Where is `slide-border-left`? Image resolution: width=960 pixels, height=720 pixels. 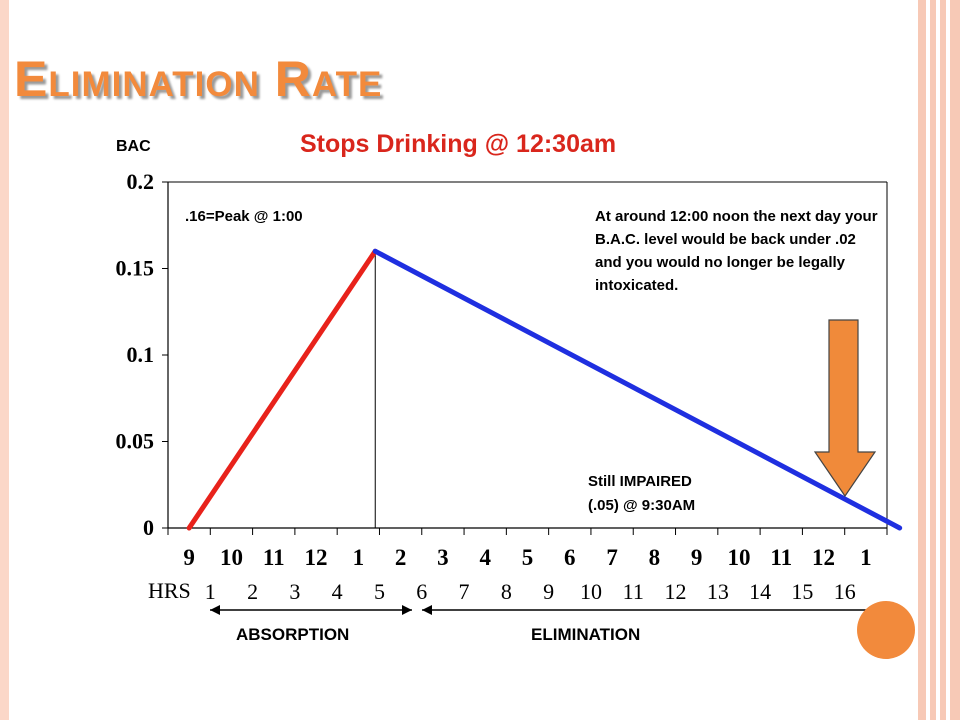
slide-border-left is located at coordinates (4, 360).